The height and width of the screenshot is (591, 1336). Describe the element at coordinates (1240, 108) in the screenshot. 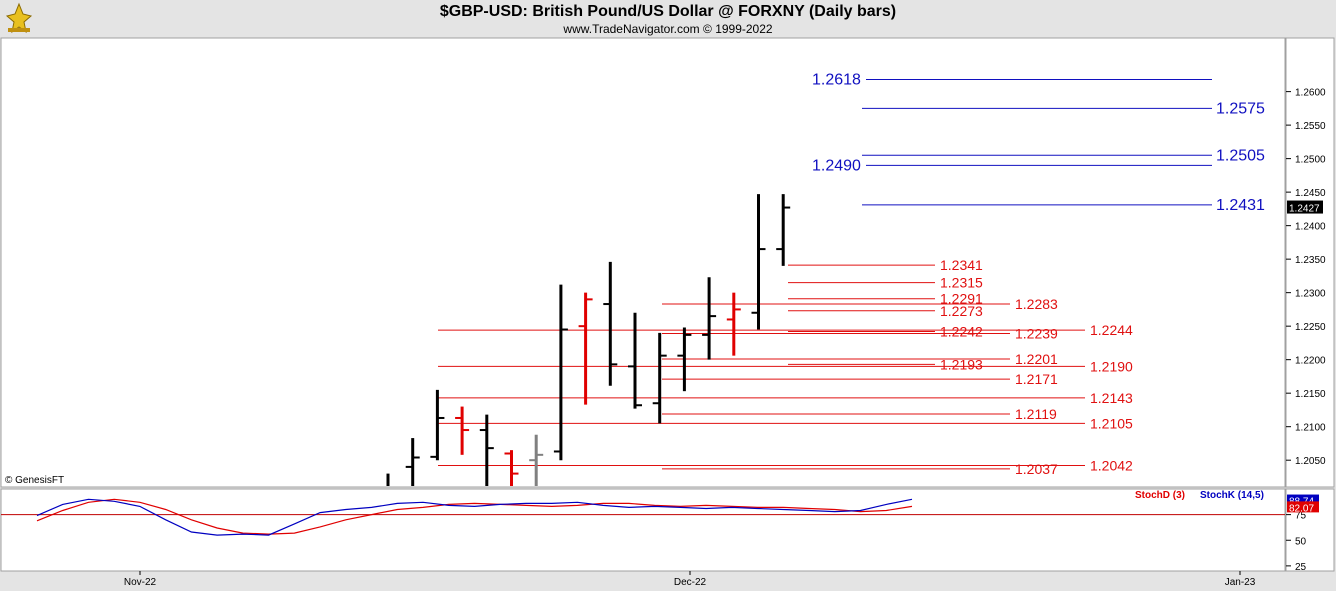

I see `fib-label: 1.2575` at that location.